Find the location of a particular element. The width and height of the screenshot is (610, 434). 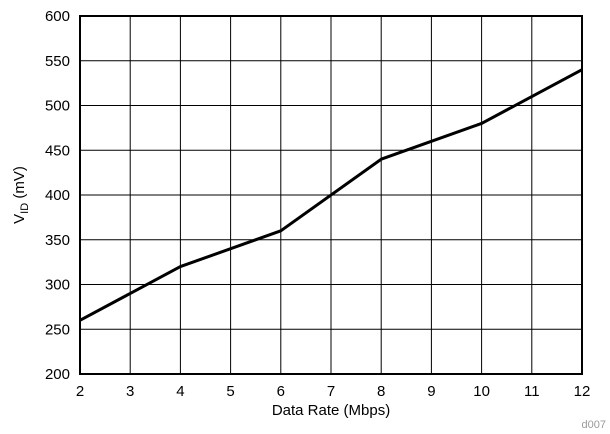

x-tick-label: 2 is located at coordinates (80, 391).